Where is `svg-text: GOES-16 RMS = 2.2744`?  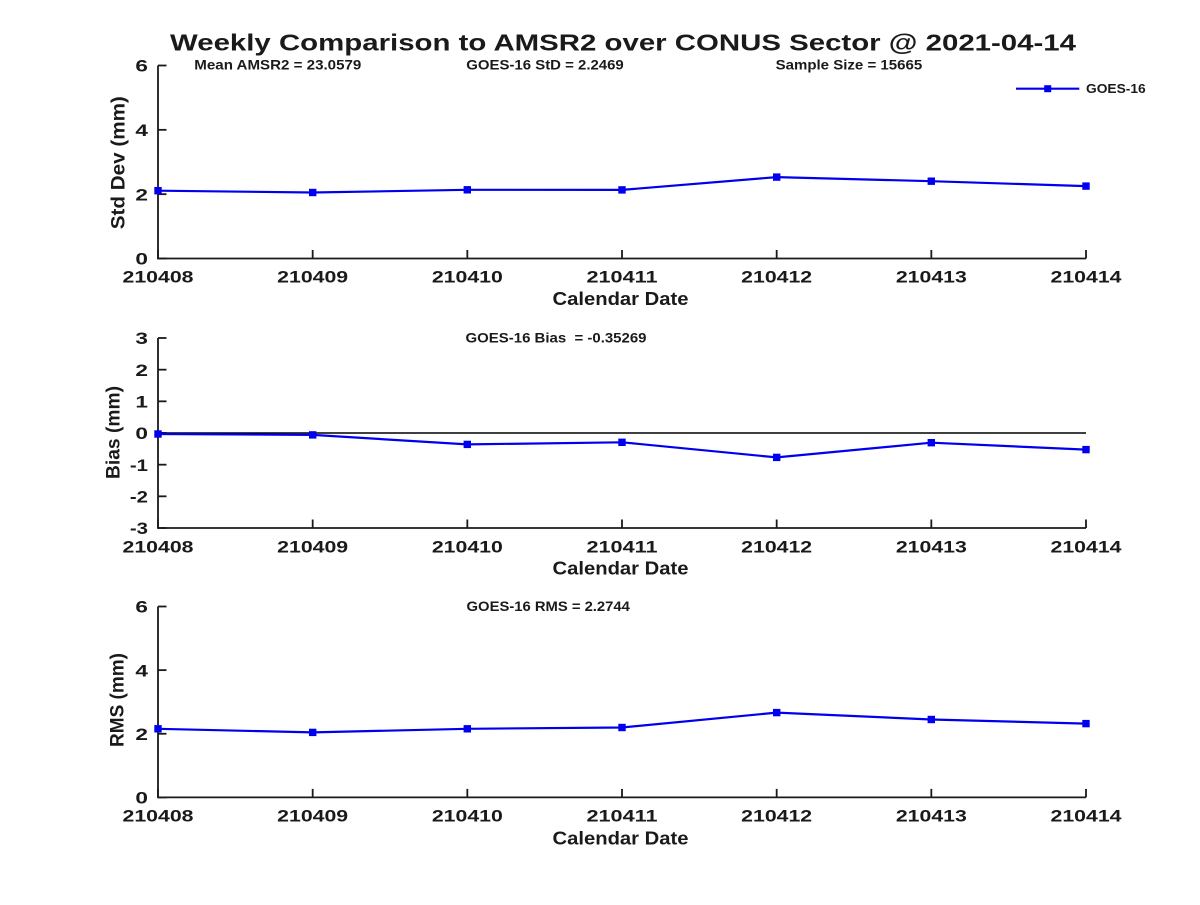 svg-text: GOES-16 RMS = 2.2744 is located at coordinates (549, 606).